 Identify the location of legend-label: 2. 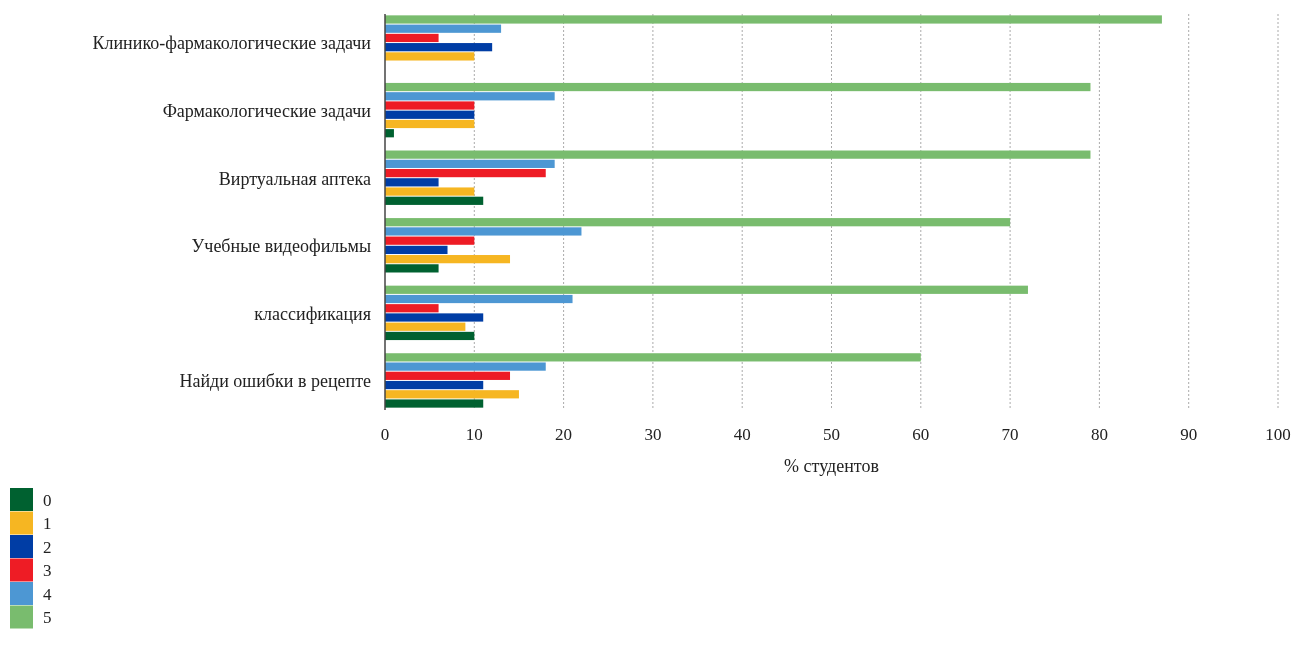
(47, 547).